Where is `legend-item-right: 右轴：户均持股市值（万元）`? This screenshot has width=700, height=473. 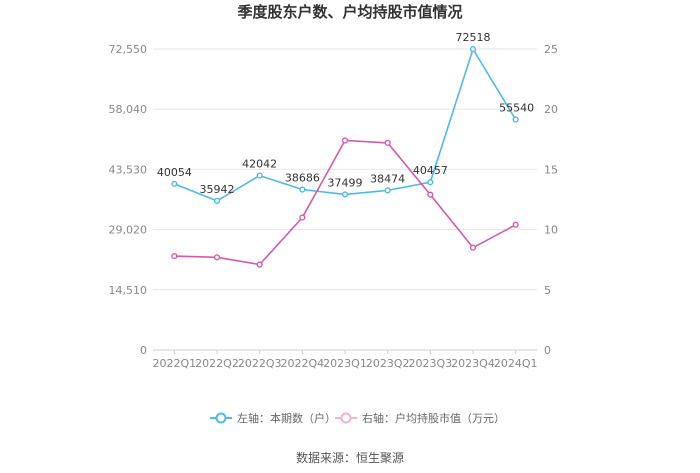
legend-item-right: 右轴：户均持股市值（万元） is located at coordinates (420, 418).